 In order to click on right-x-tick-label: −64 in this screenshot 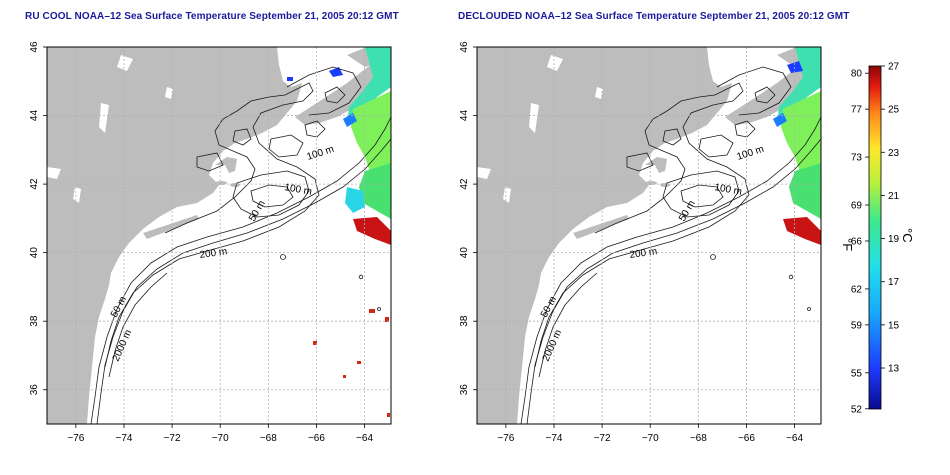, I will do `click(794, 438)`.